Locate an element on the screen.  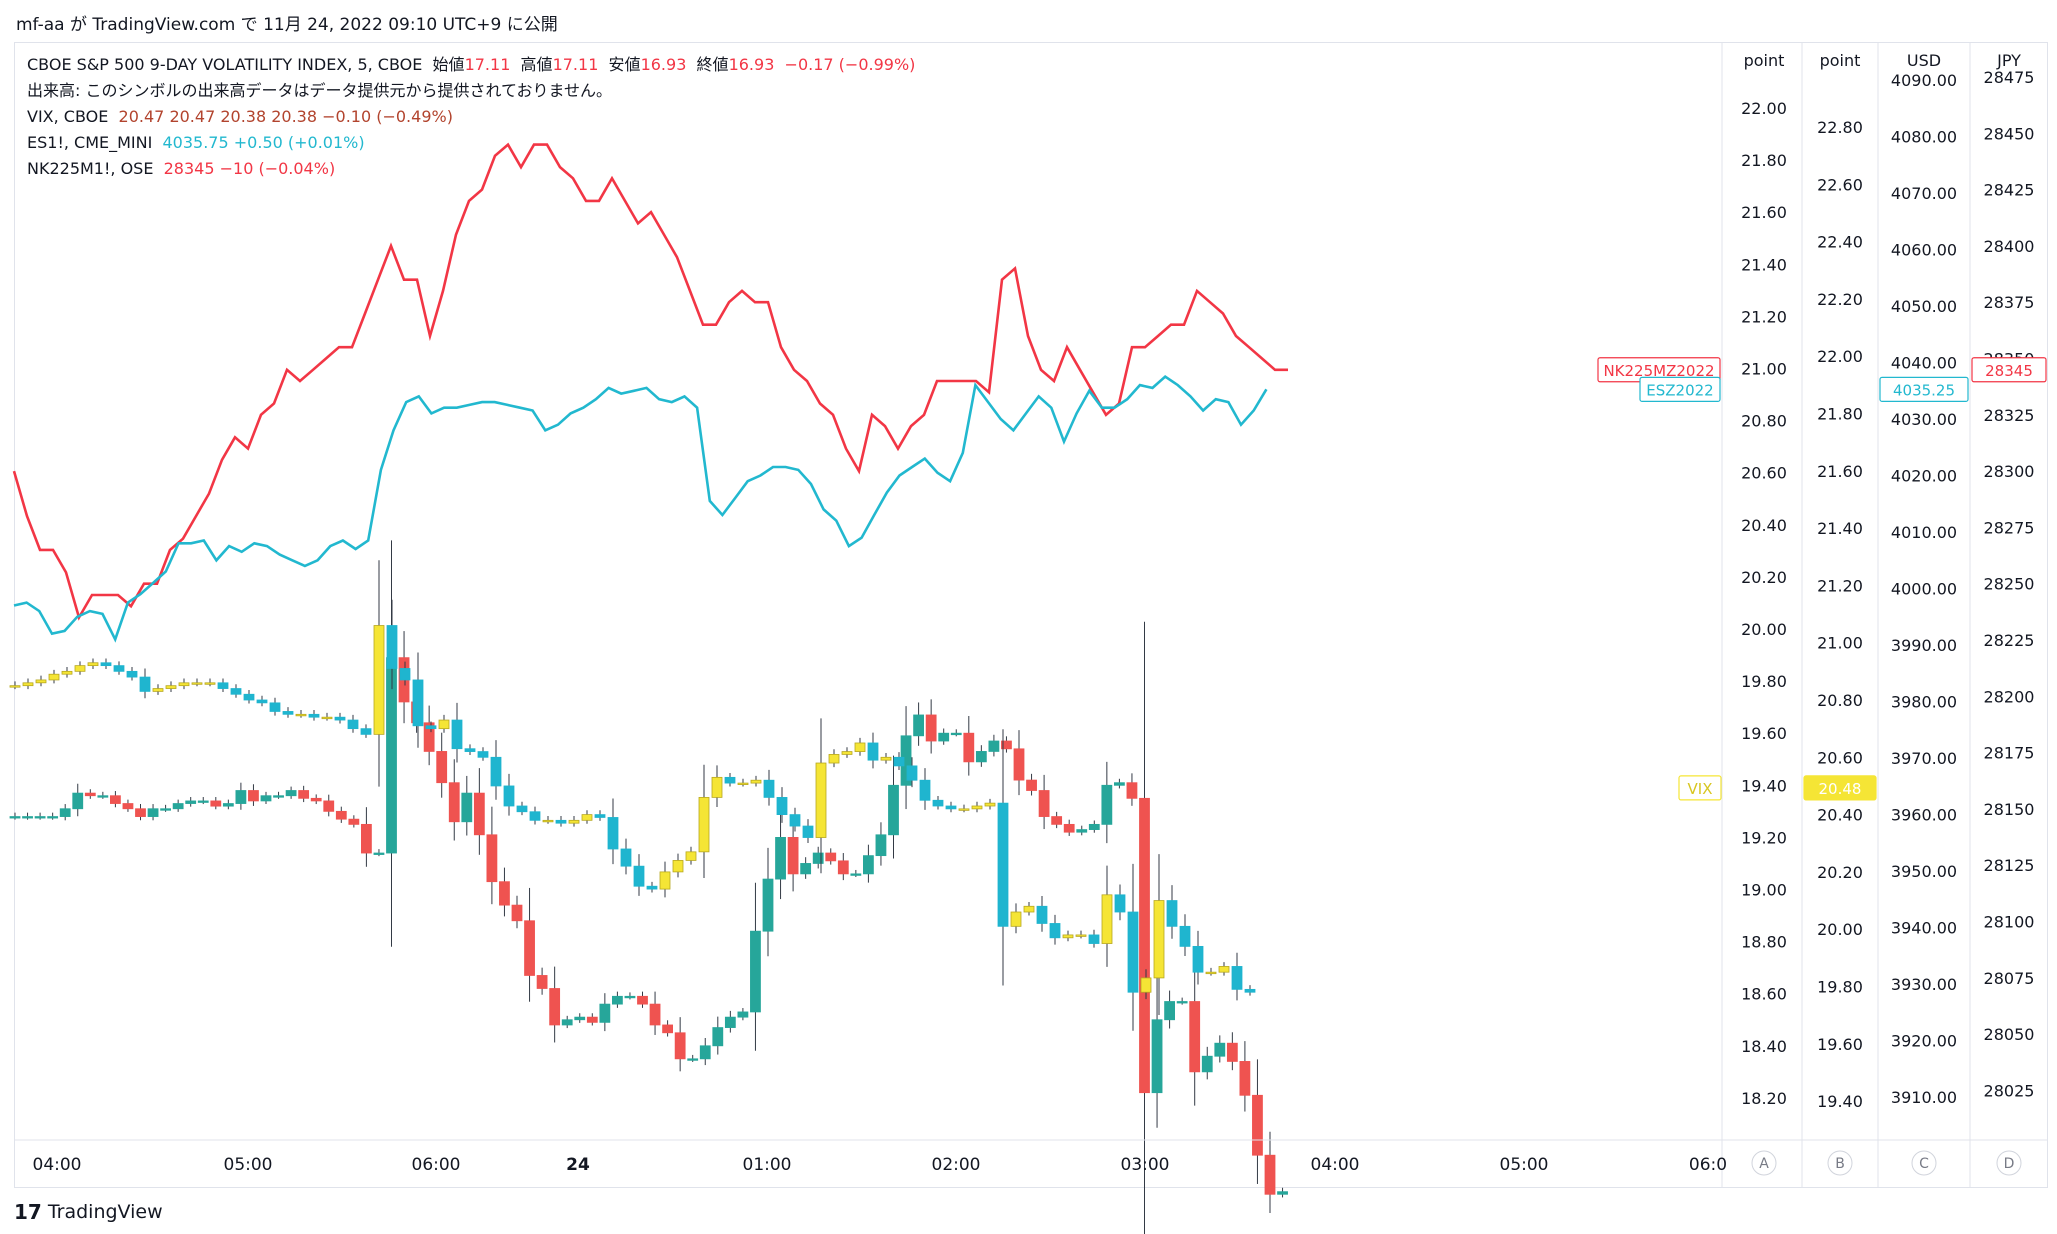
axis-tick-label: 28175 is located at coordinates (2009, 753).